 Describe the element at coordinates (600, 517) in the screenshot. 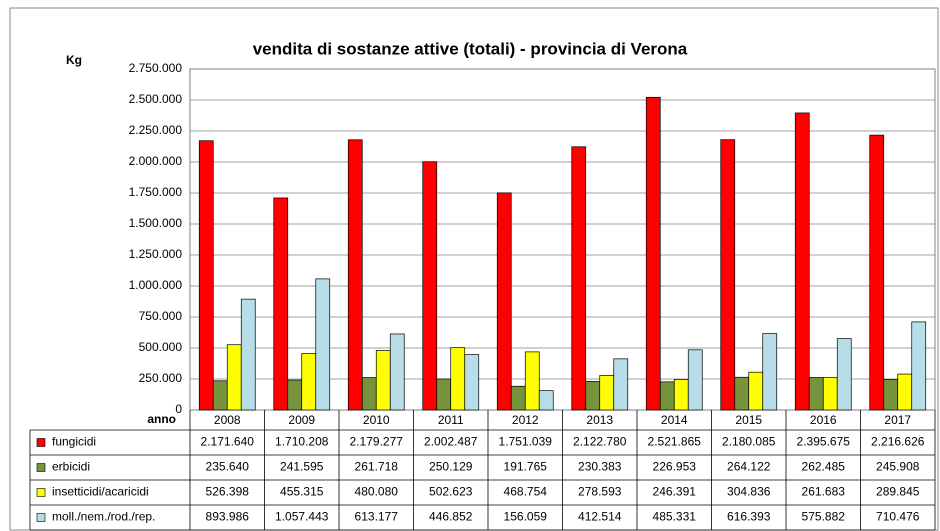

I see `table-cell: 412.514` at that location.